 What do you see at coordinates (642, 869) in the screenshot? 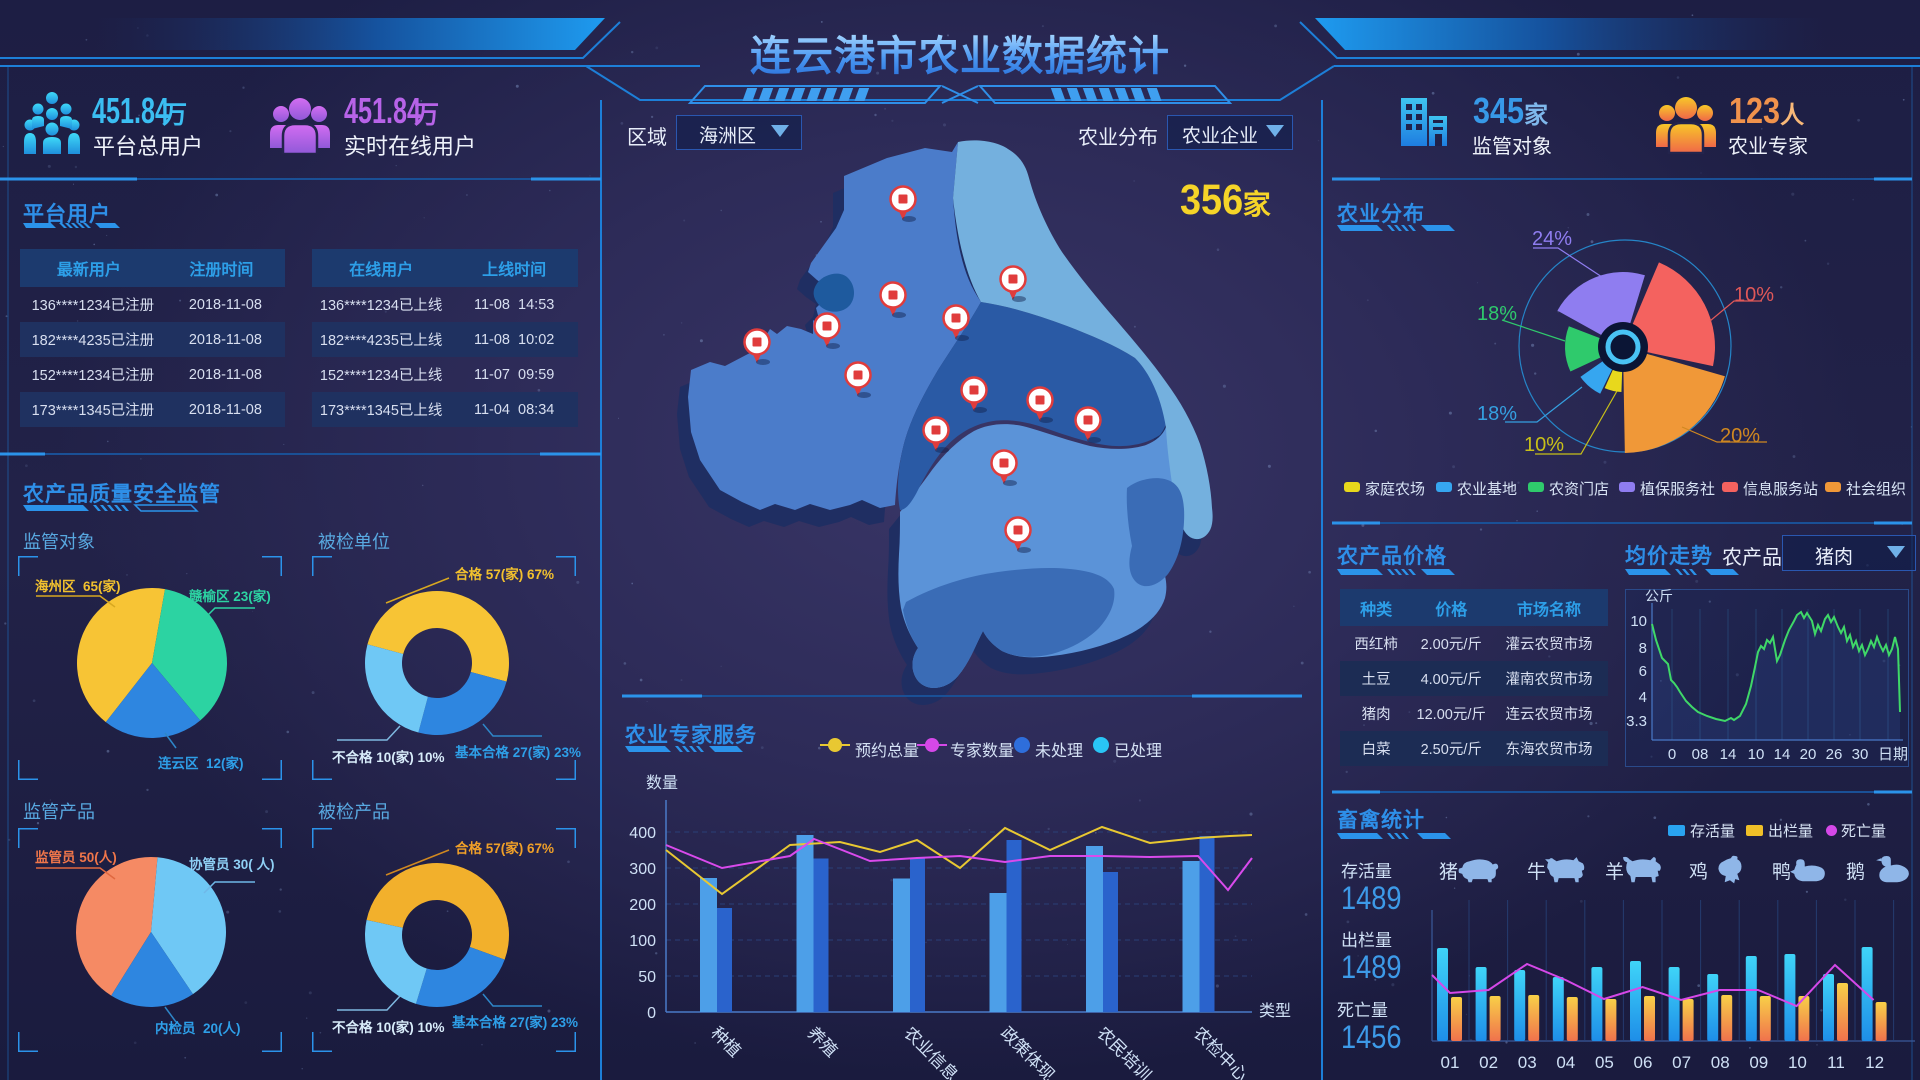
I see `svg-text: 300` at bounding box center [642, 869].